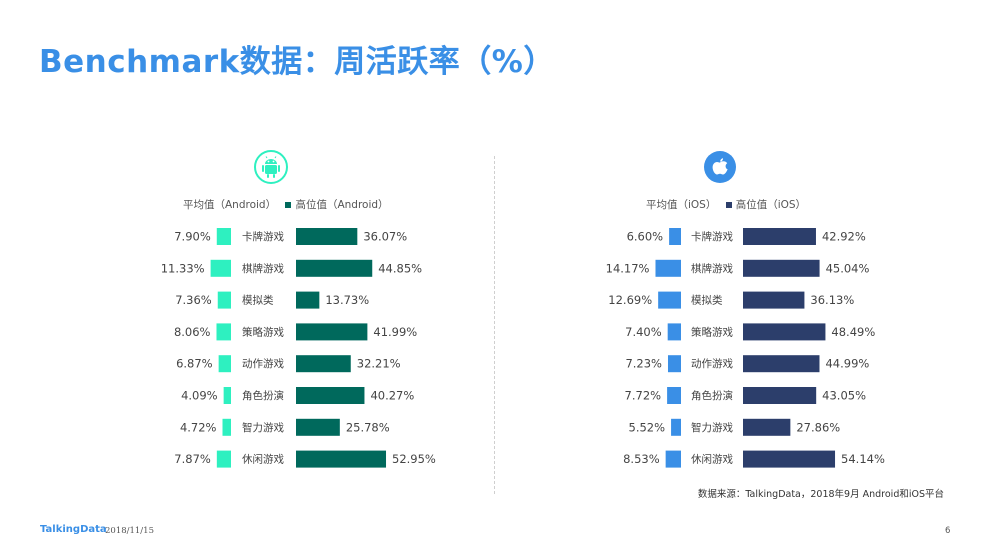 This screenshot has height=555, width=989. Describe the element at coordinates (820, 494) in the screenshot. I see `data-source: 数据来源：TalkingData，2018年9月 Android和iOS平台` at that location.